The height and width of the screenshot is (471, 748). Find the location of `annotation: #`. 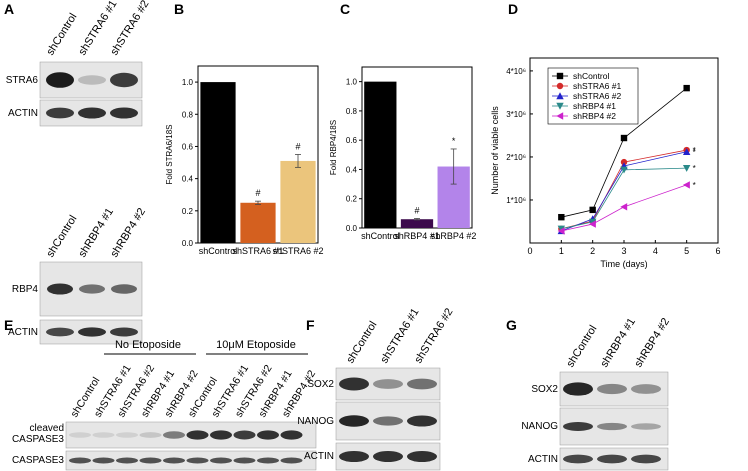

annotation: # is located at coordinates (257, 193).